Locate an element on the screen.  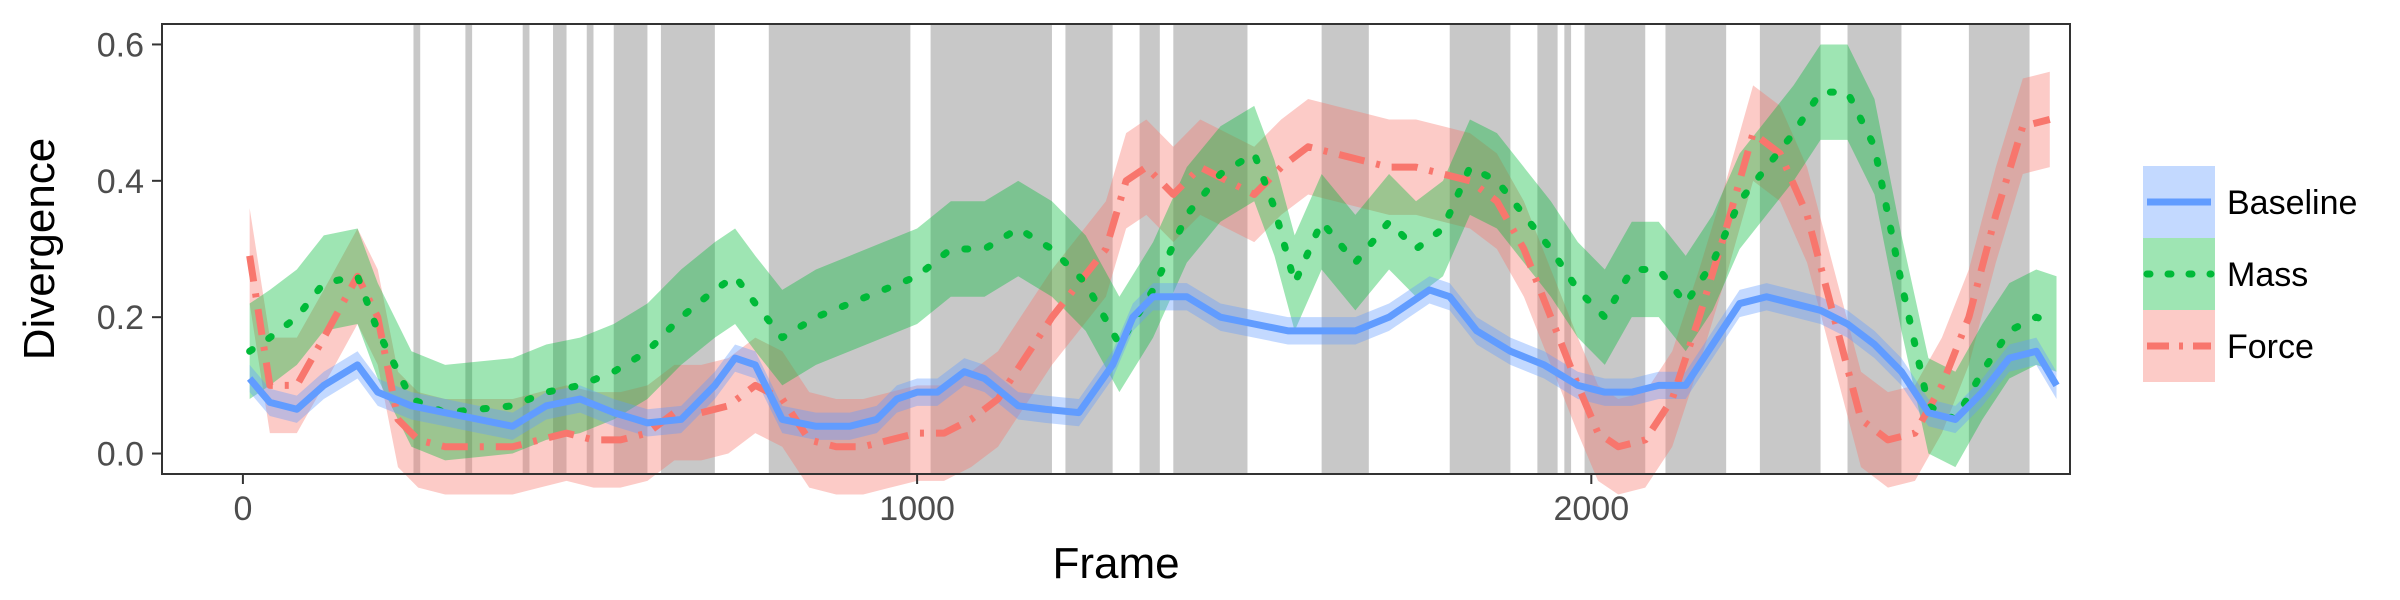
x-tick-label-1000: 1000 is located at coordinates (917, 509).